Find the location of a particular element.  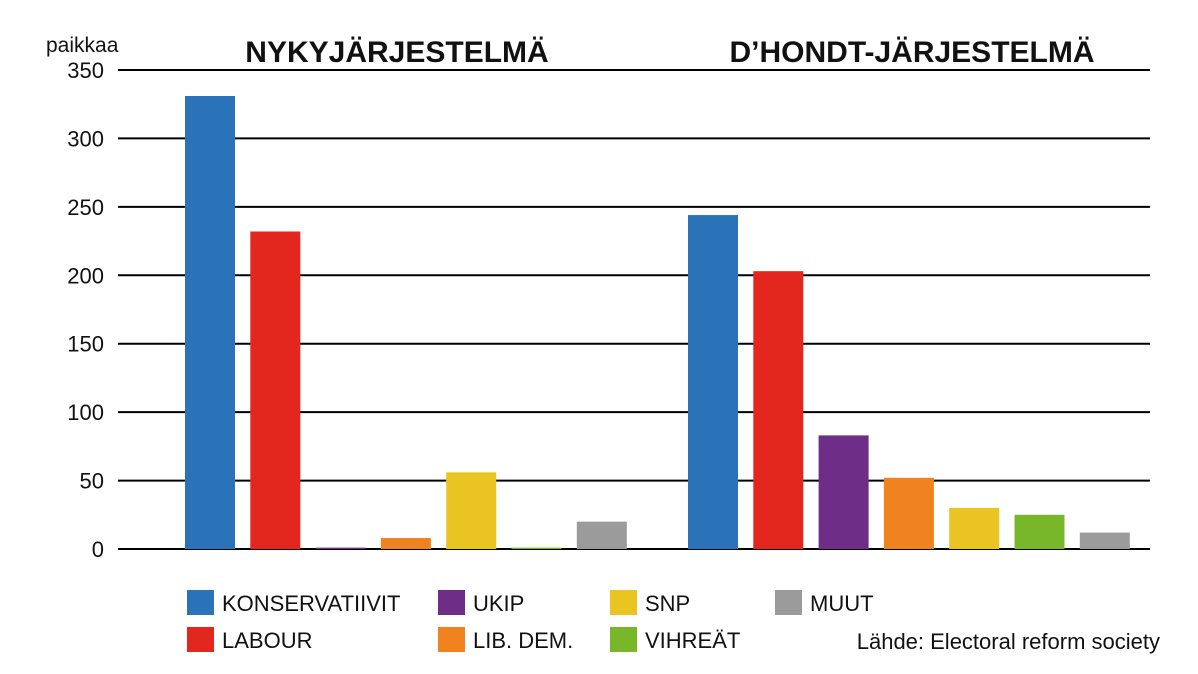

y-axis-label: paikkaa is located at coordinates (82, 45).